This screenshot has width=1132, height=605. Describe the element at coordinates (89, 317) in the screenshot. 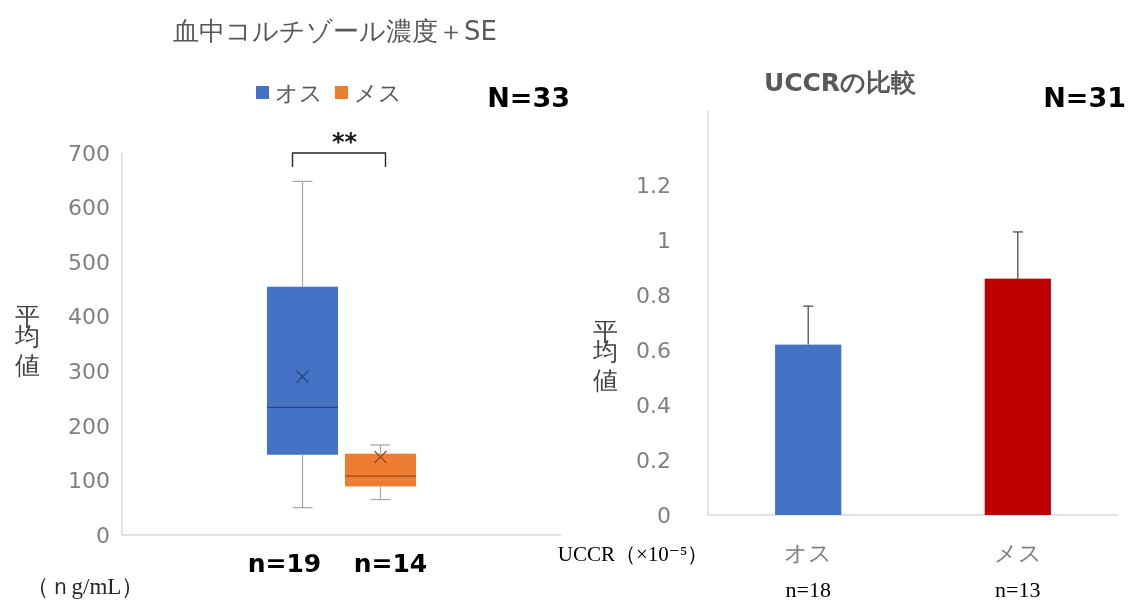

I see `y-tick-label: 400` at that location.